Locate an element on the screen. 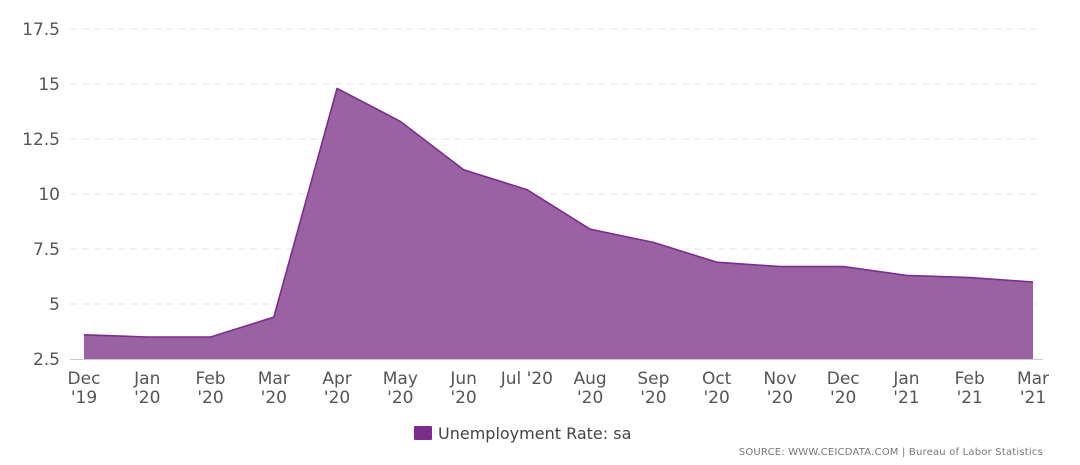 Image resolution: width=1080 pixels, height=465 pixels. x-tick-label: Dec '19 is located at coordinates (84, 388).